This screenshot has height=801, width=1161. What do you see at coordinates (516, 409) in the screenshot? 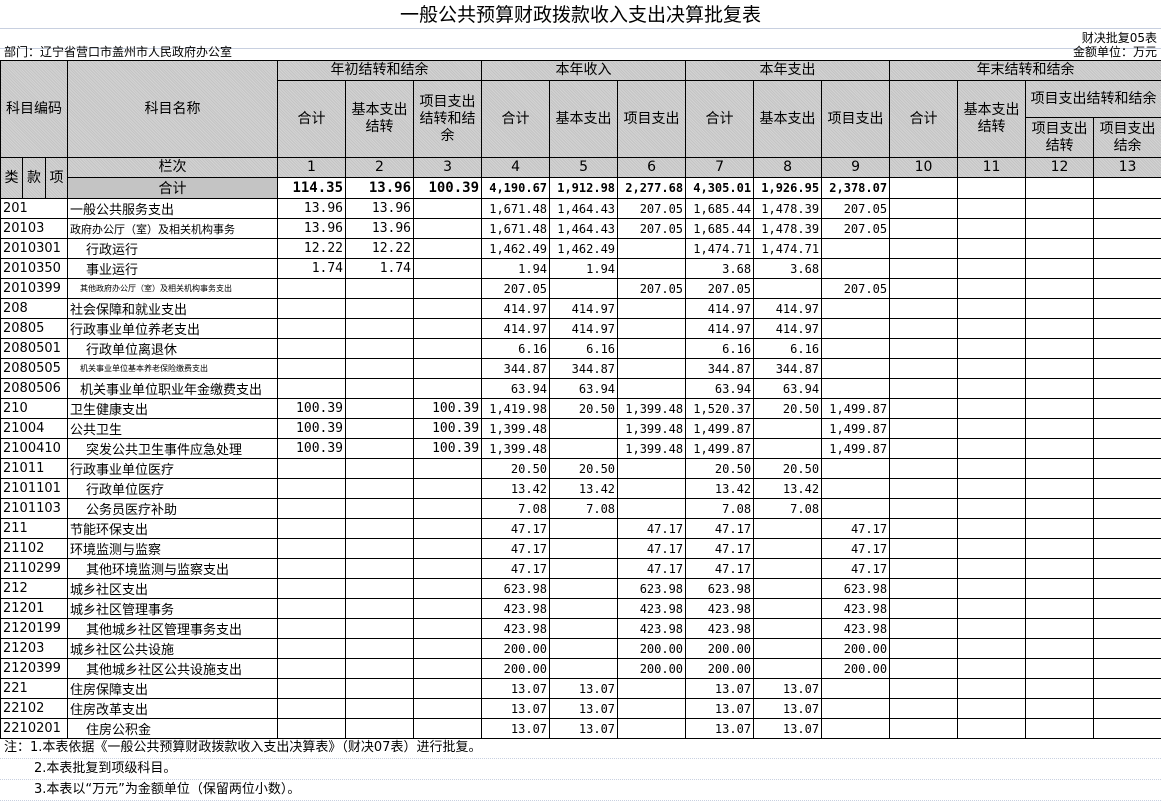
I see `amount-cell: 1,419.98` at bounding box center [516, 409].